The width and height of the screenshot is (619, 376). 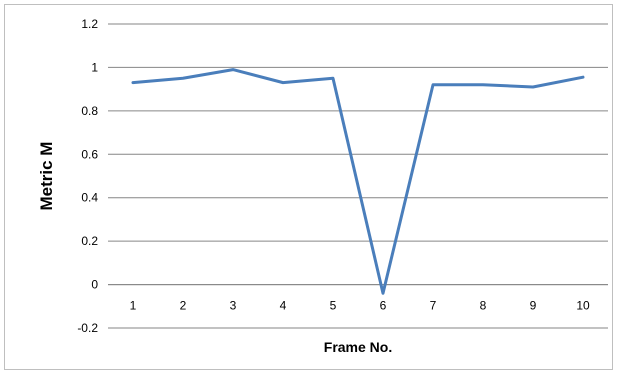 I want to click on y-tick-labels: -0.2 0 0.2 0.4 0.6 0.8 1 1.2, so click(x=87, y=176).